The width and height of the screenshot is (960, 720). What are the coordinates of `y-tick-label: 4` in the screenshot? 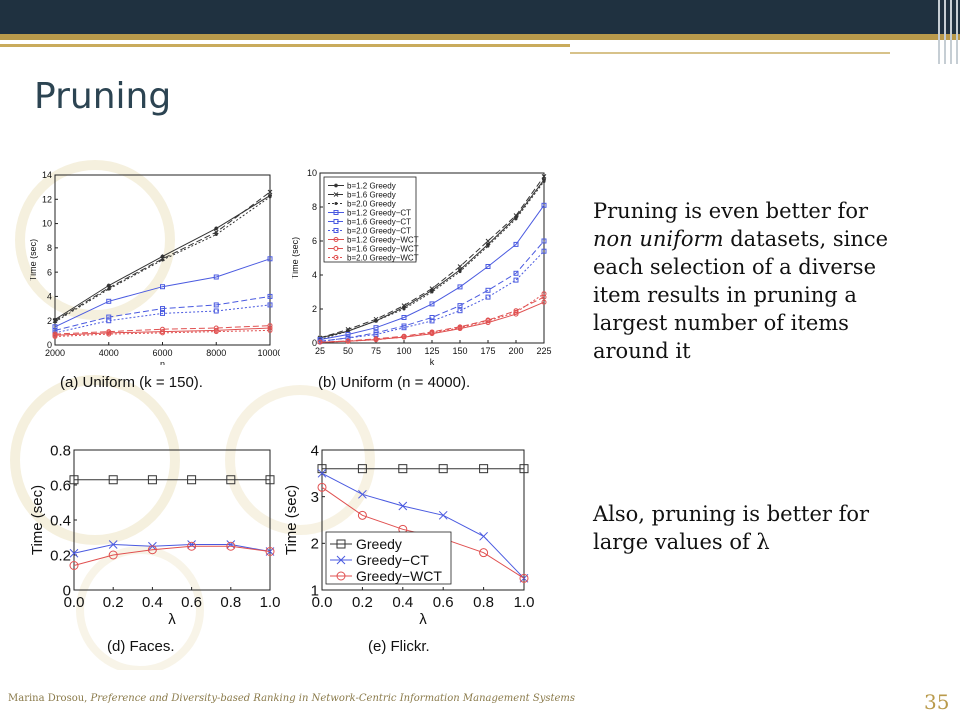 It's located at (315, 450).